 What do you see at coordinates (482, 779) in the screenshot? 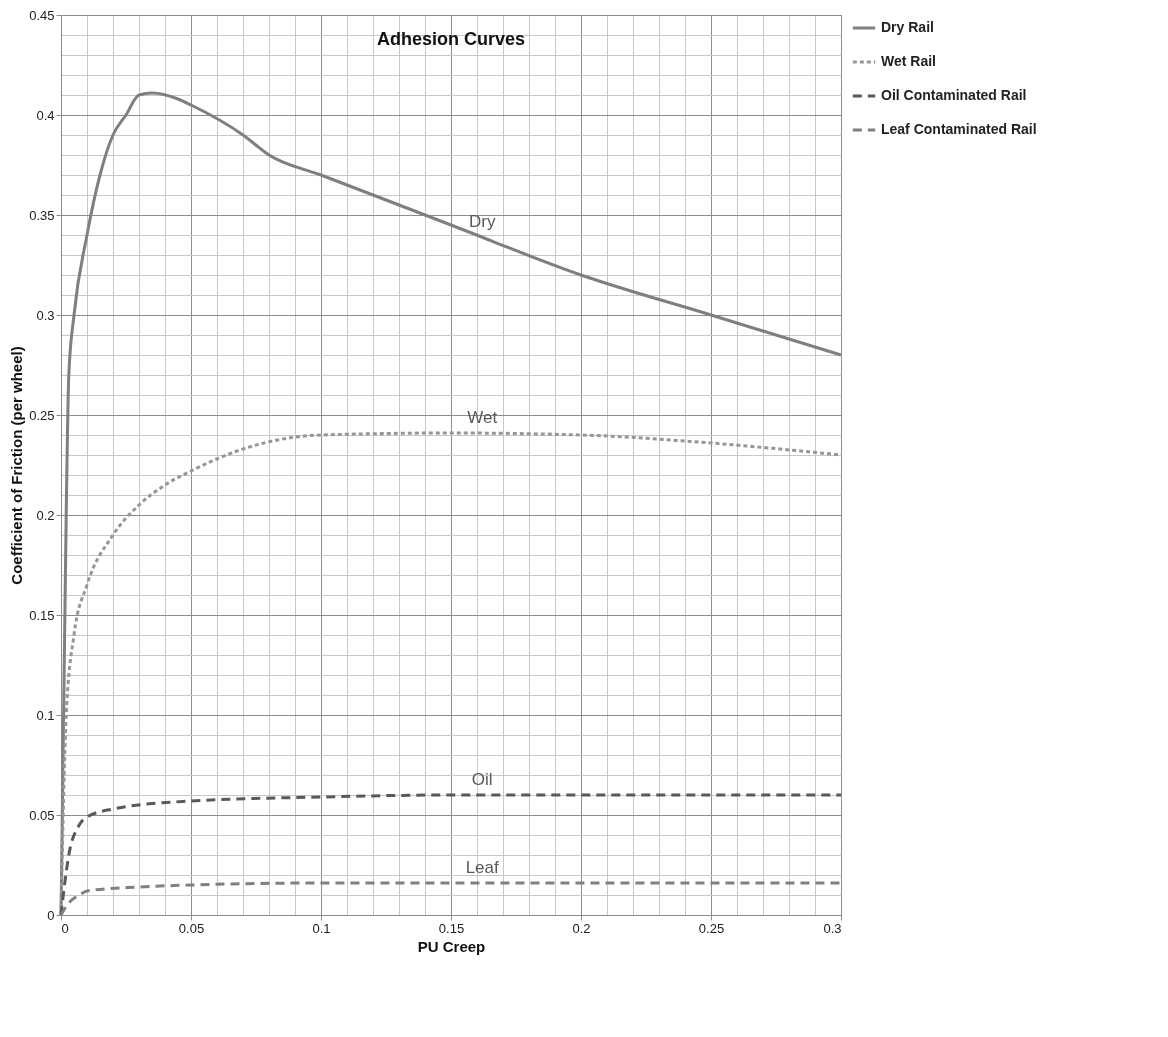
I see `annotation: Oil` at bounding box center [482, 779].